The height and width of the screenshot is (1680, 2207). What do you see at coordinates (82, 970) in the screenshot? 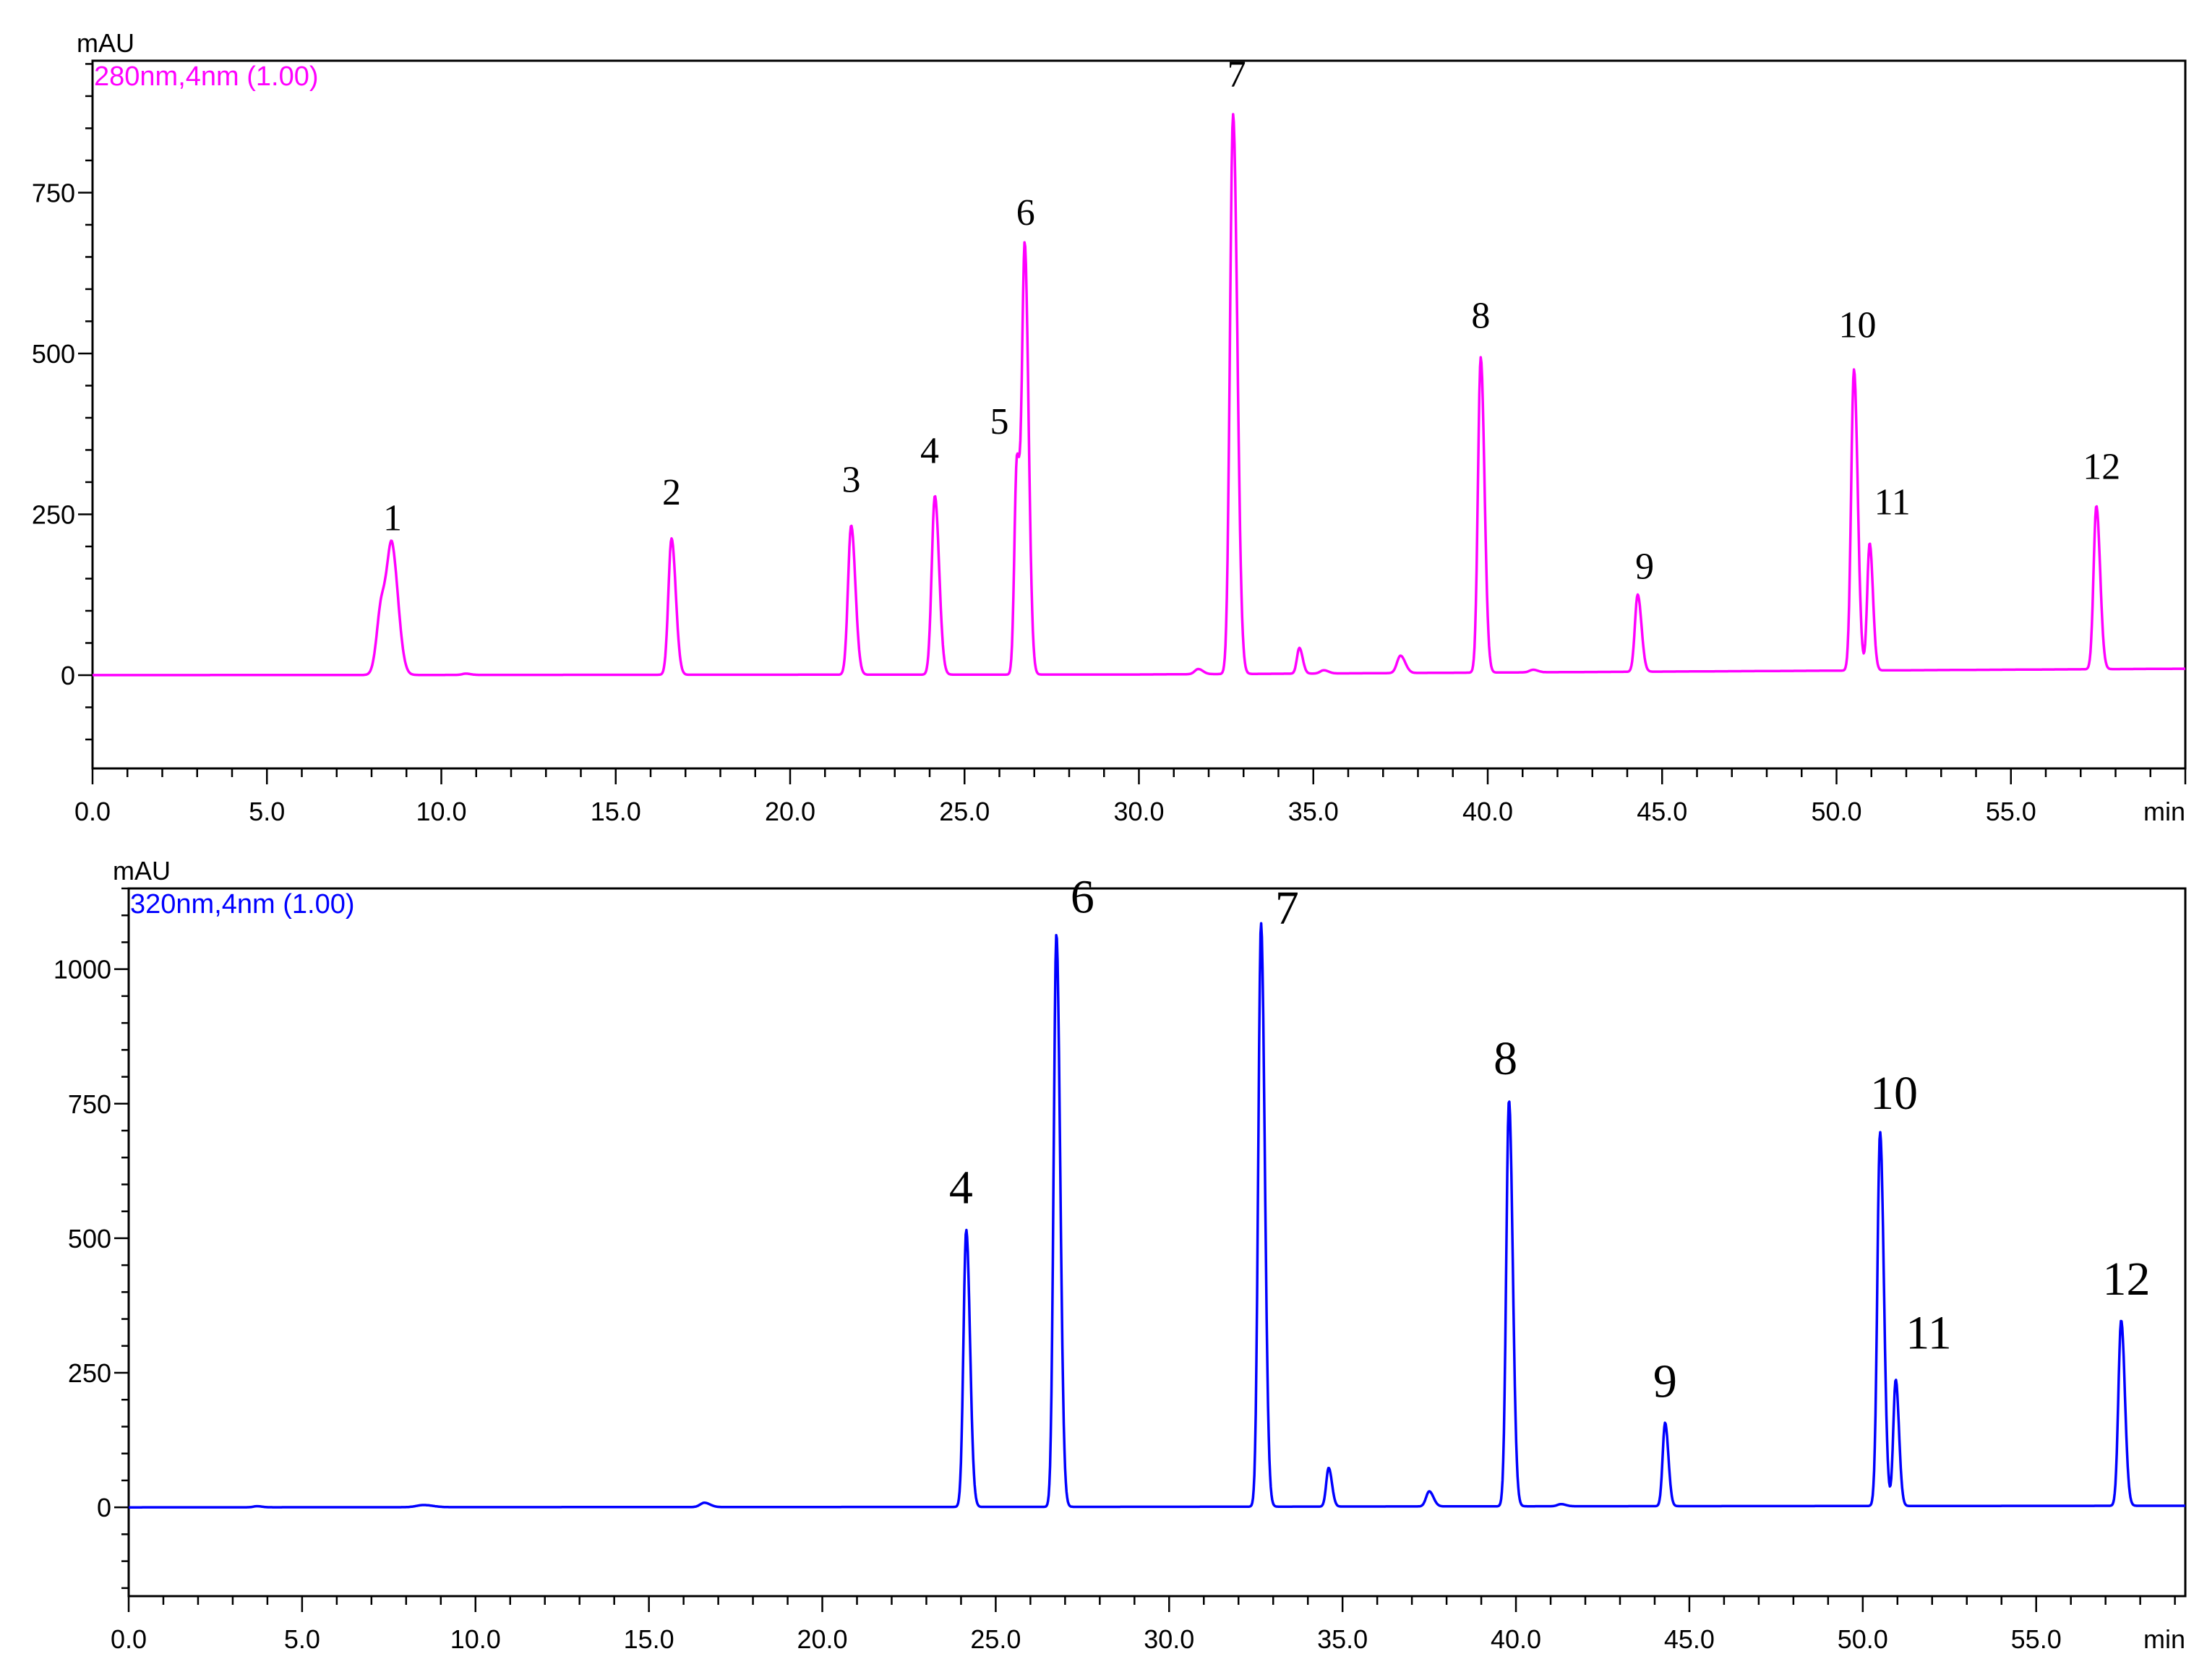
I see `y-tick-label: 1000` at bounding box center [82, 970].